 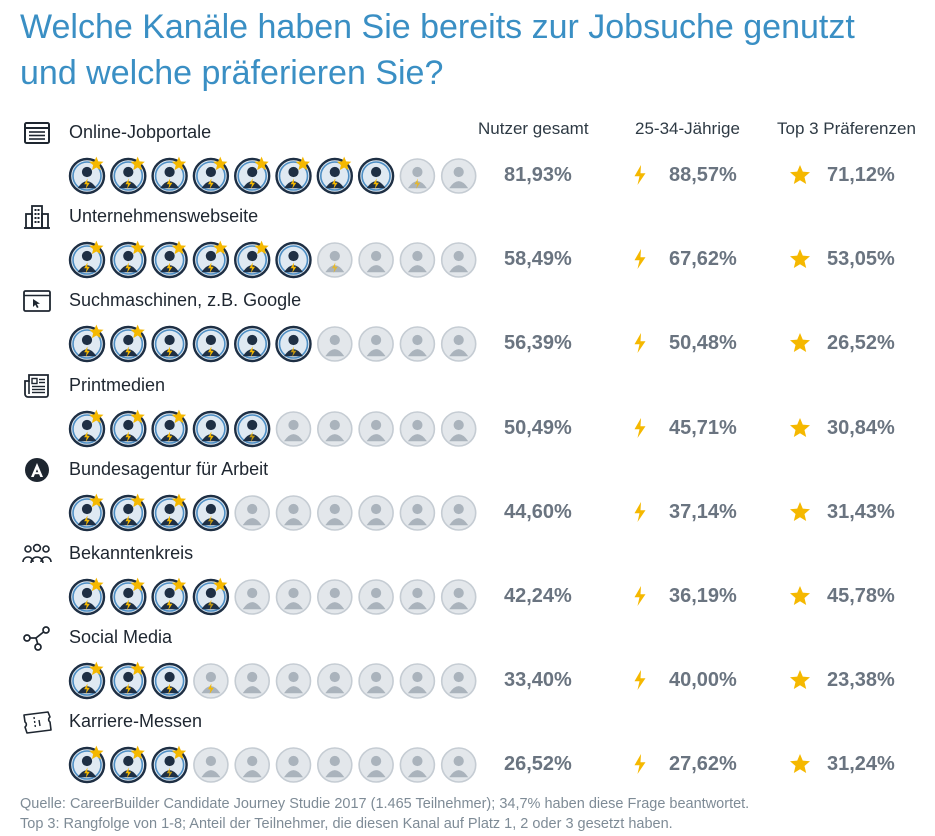 I want to click on value-top3: 53,05%, so click(x=861, y=259).